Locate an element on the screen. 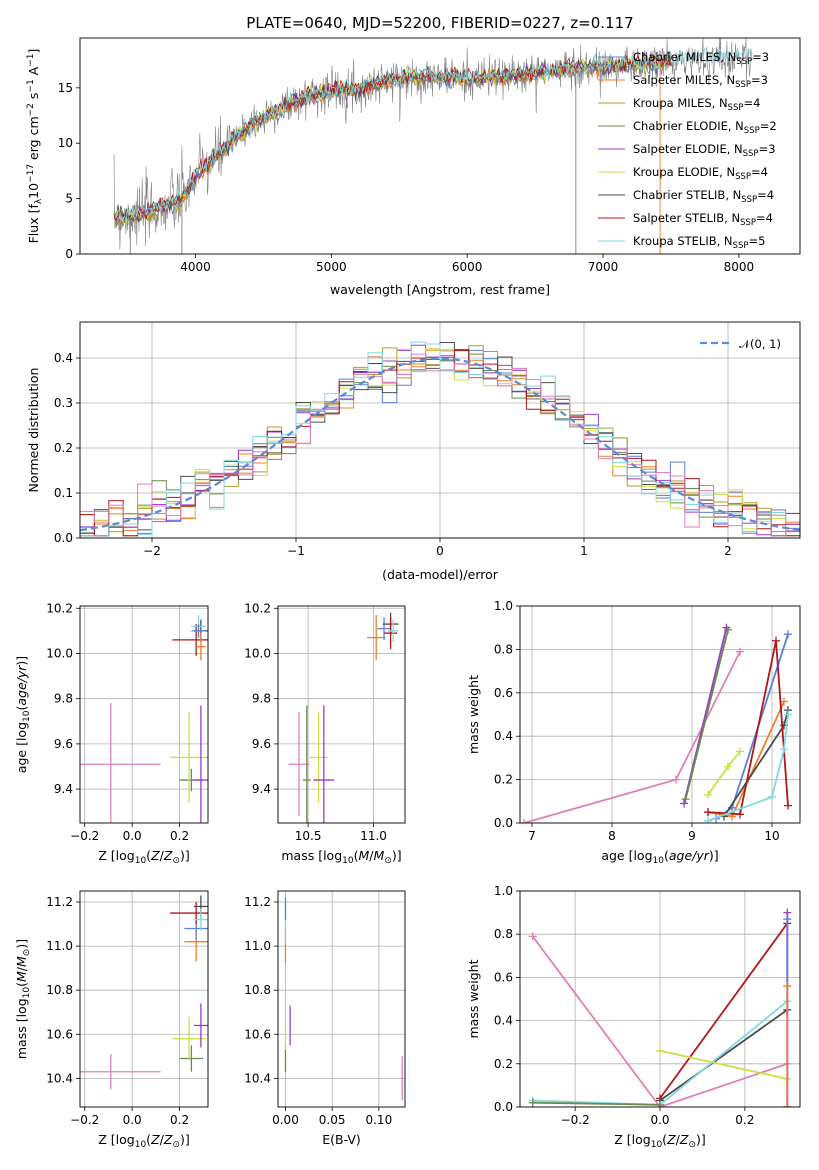  x-tick-label: 0.05 is located at coordinates (332, 1120).